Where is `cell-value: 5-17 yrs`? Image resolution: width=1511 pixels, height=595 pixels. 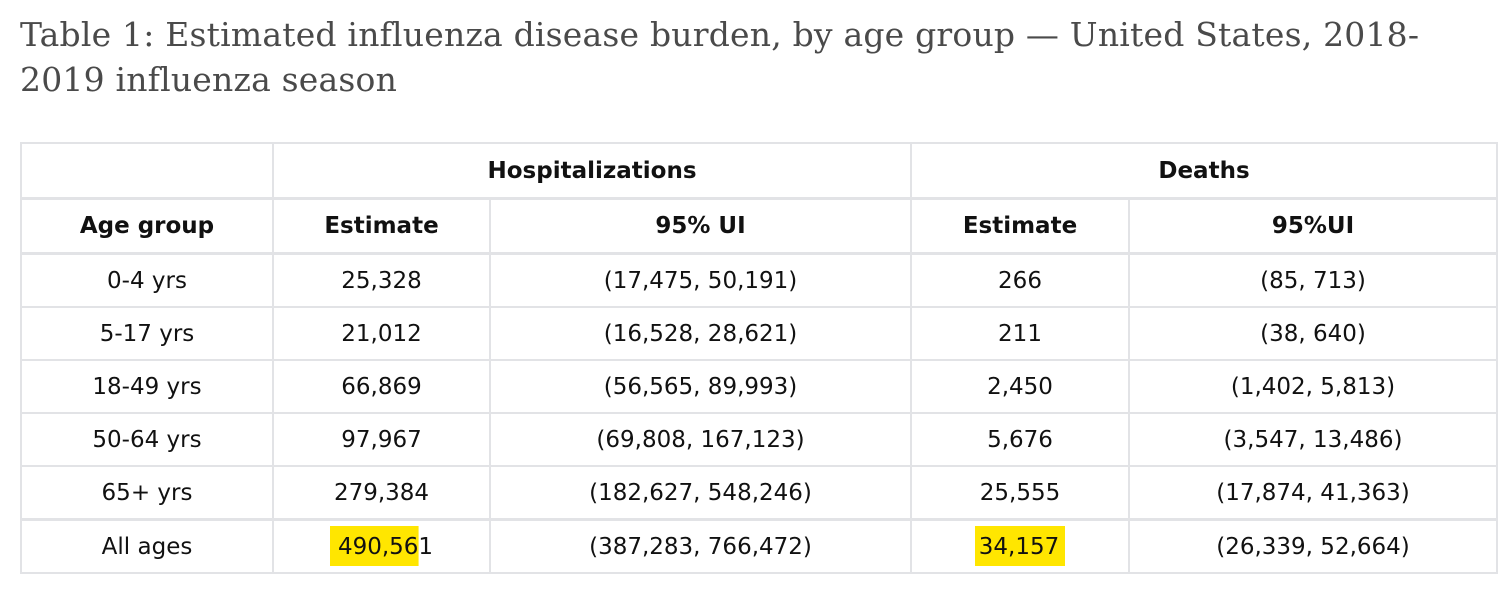
cell-value: 5-17 yrs is located at coordinates (147, 333).